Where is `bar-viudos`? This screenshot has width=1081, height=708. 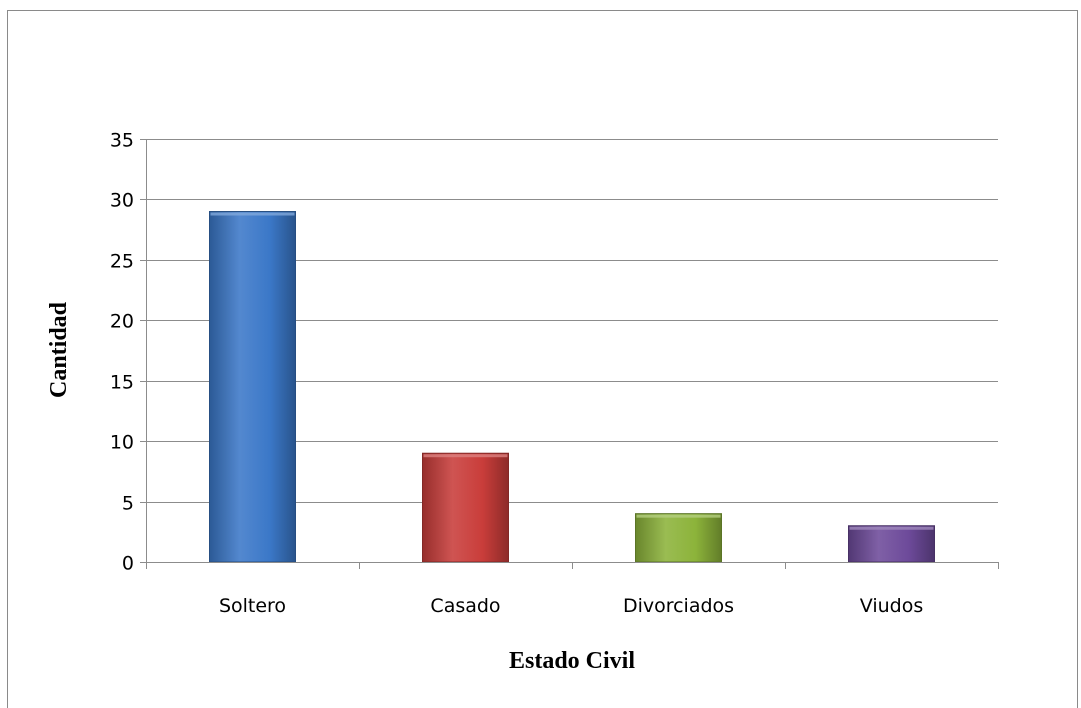 bar-viudos is located at coordinates (891, 544).